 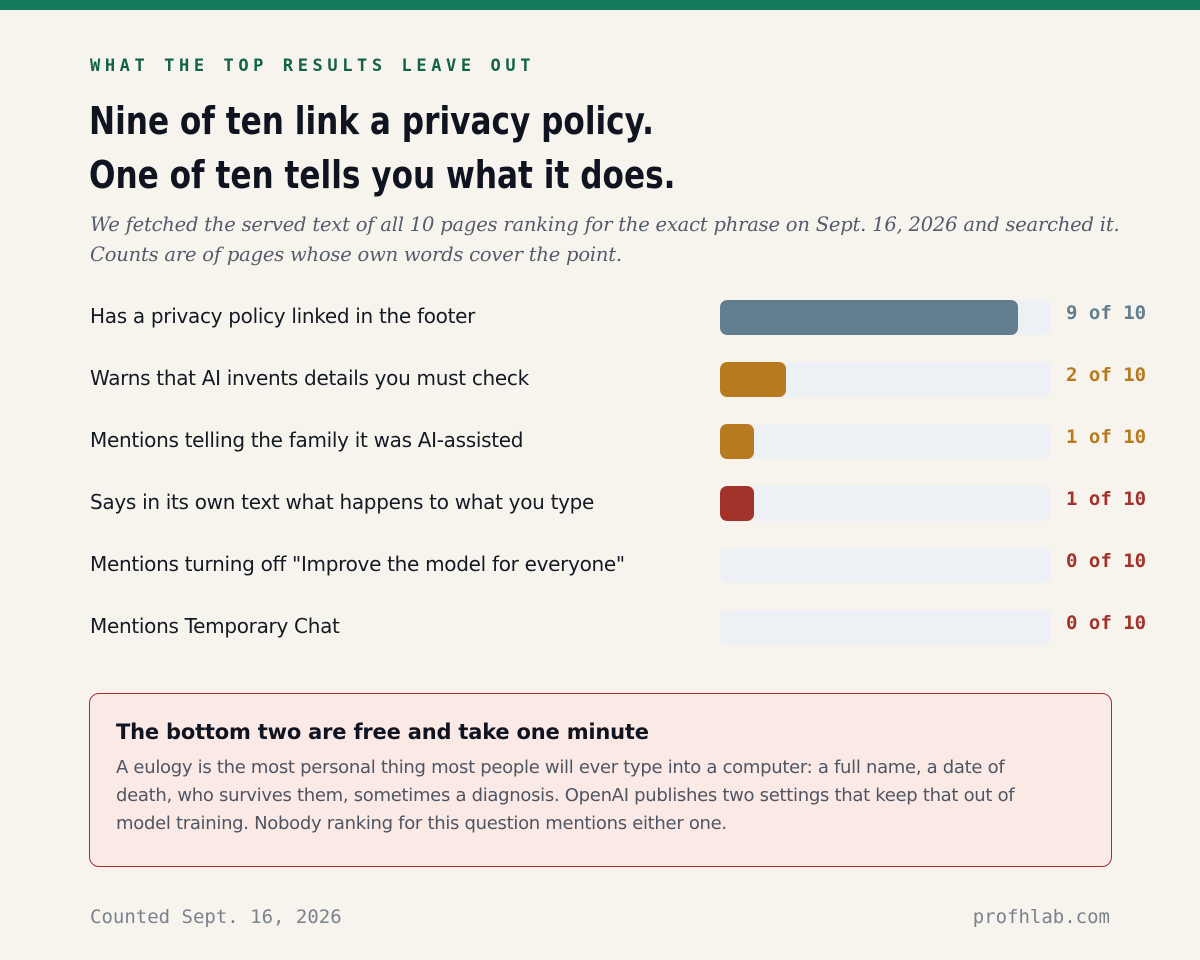 I want to click on title-line-1: Nine of ten link a privacy policy., so click(x=371, y=121).